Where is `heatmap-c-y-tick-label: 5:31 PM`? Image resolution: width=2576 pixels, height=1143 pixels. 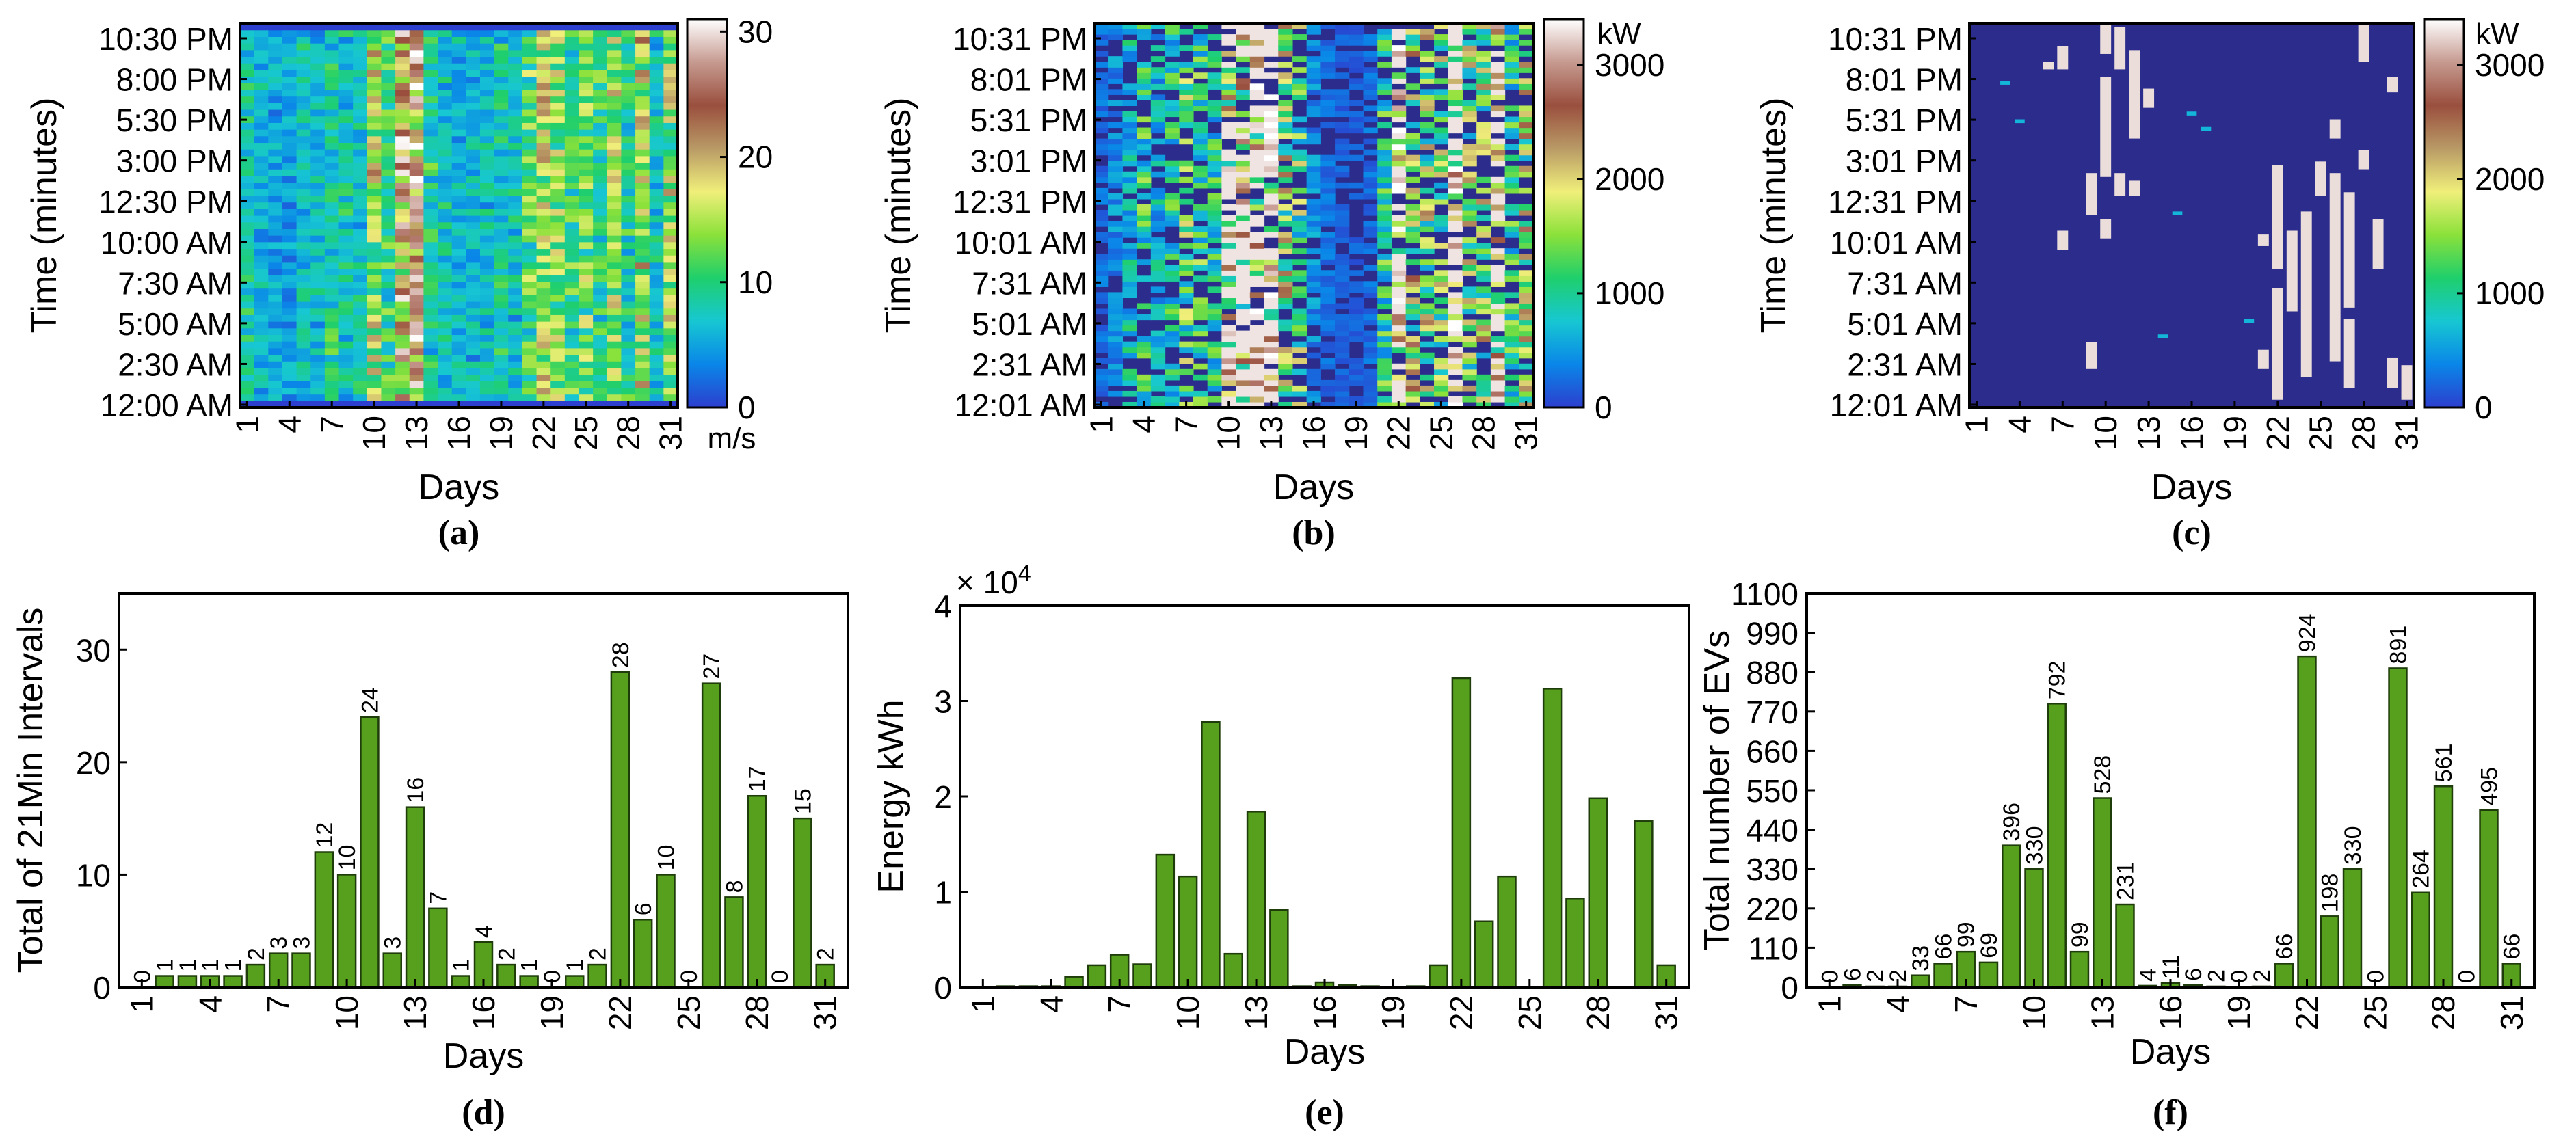 heatmap-c-y-tick-label: 5:31 PM is located at coordinates (1904, 120).